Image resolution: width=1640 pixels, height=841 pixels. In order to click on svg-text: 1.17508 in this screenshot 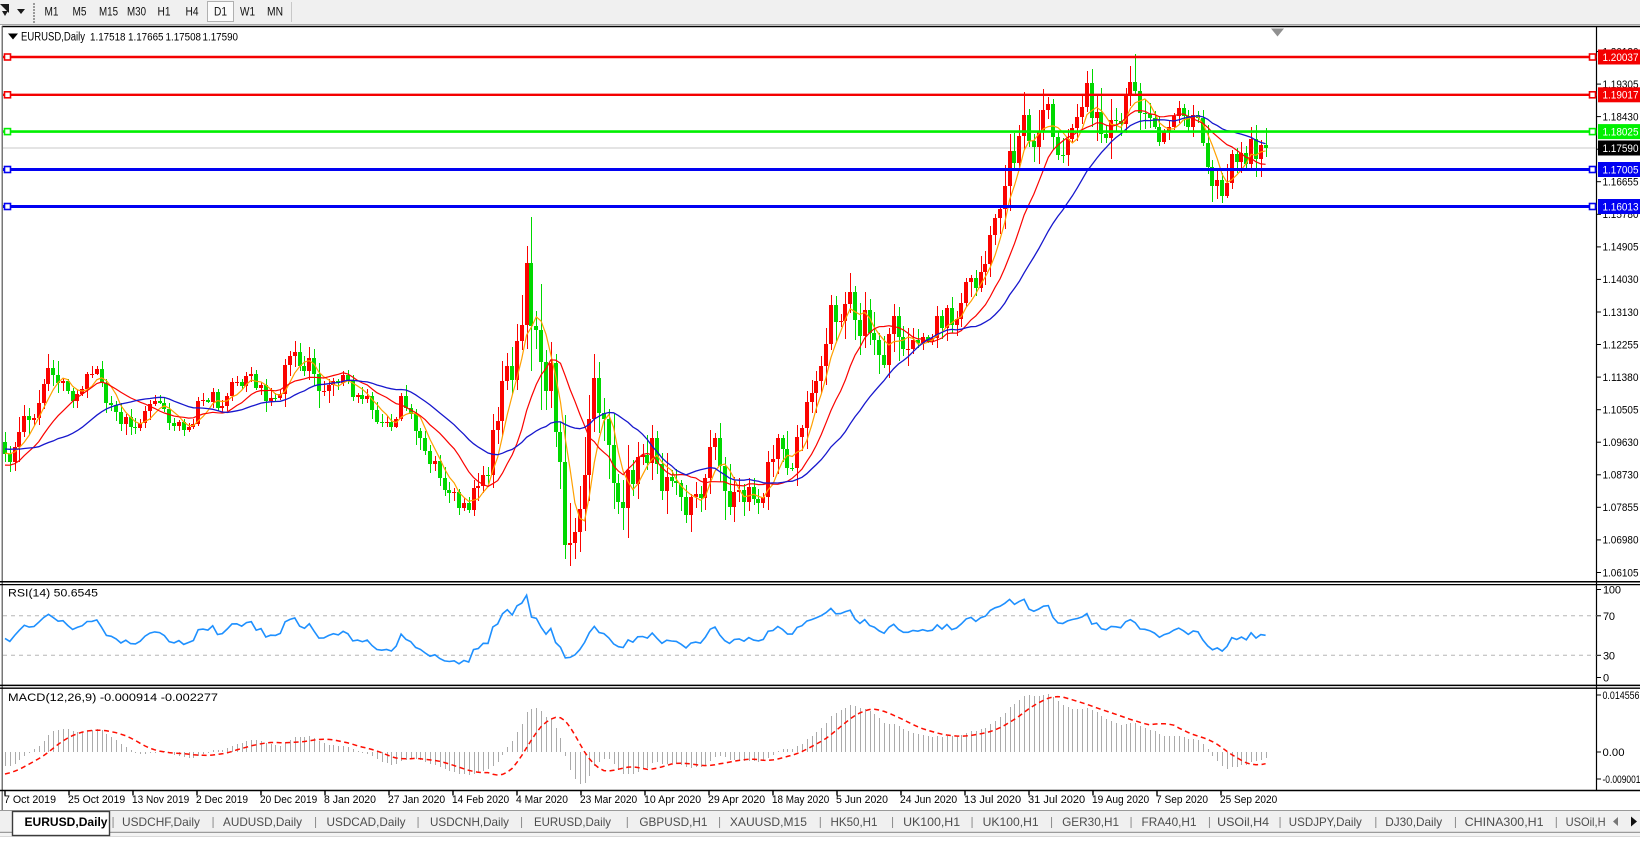, I will do `click(184, 38)`.